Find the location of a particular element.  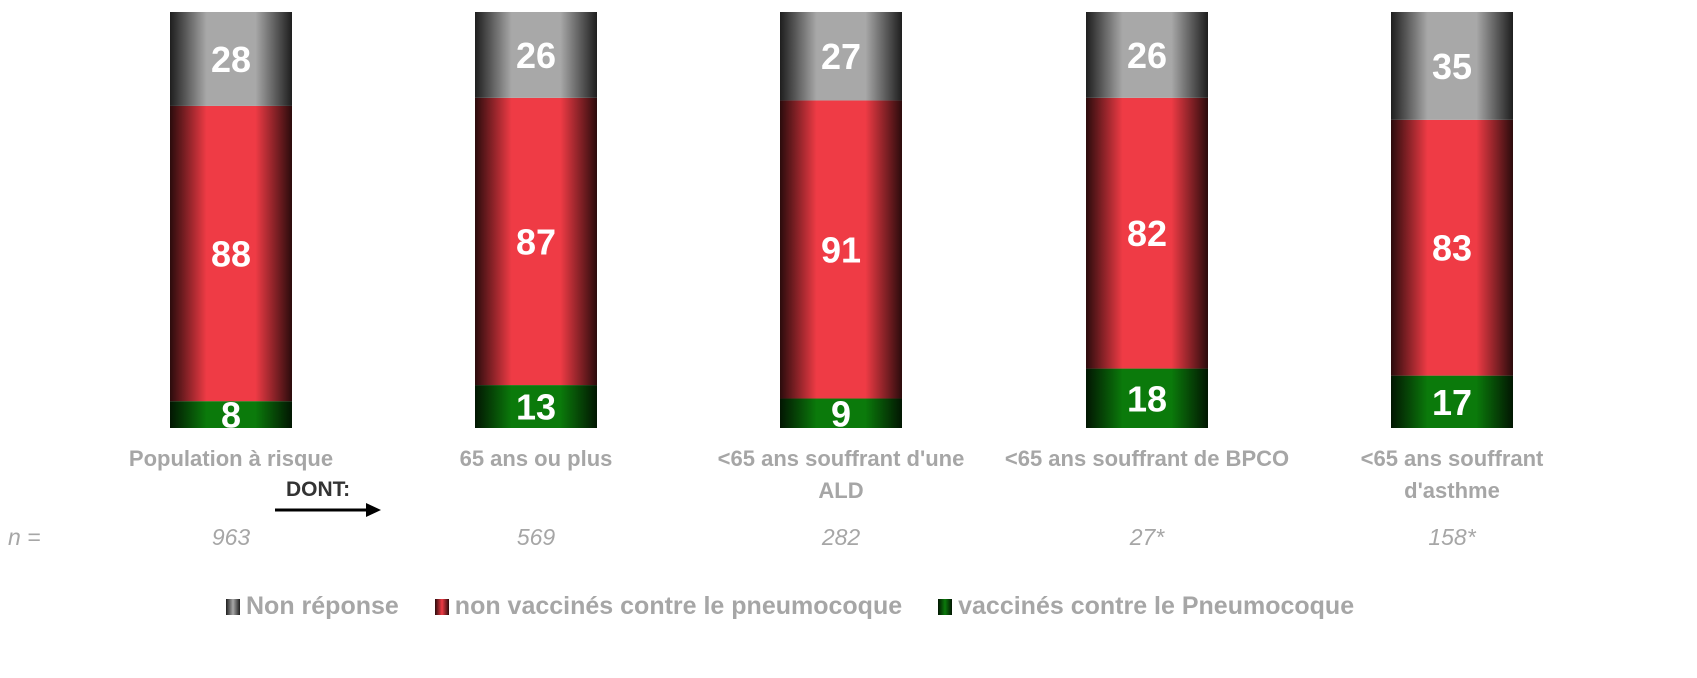

legend-item: vaccinés contre le Pneumocoque is located at coordinates (1146, 606).